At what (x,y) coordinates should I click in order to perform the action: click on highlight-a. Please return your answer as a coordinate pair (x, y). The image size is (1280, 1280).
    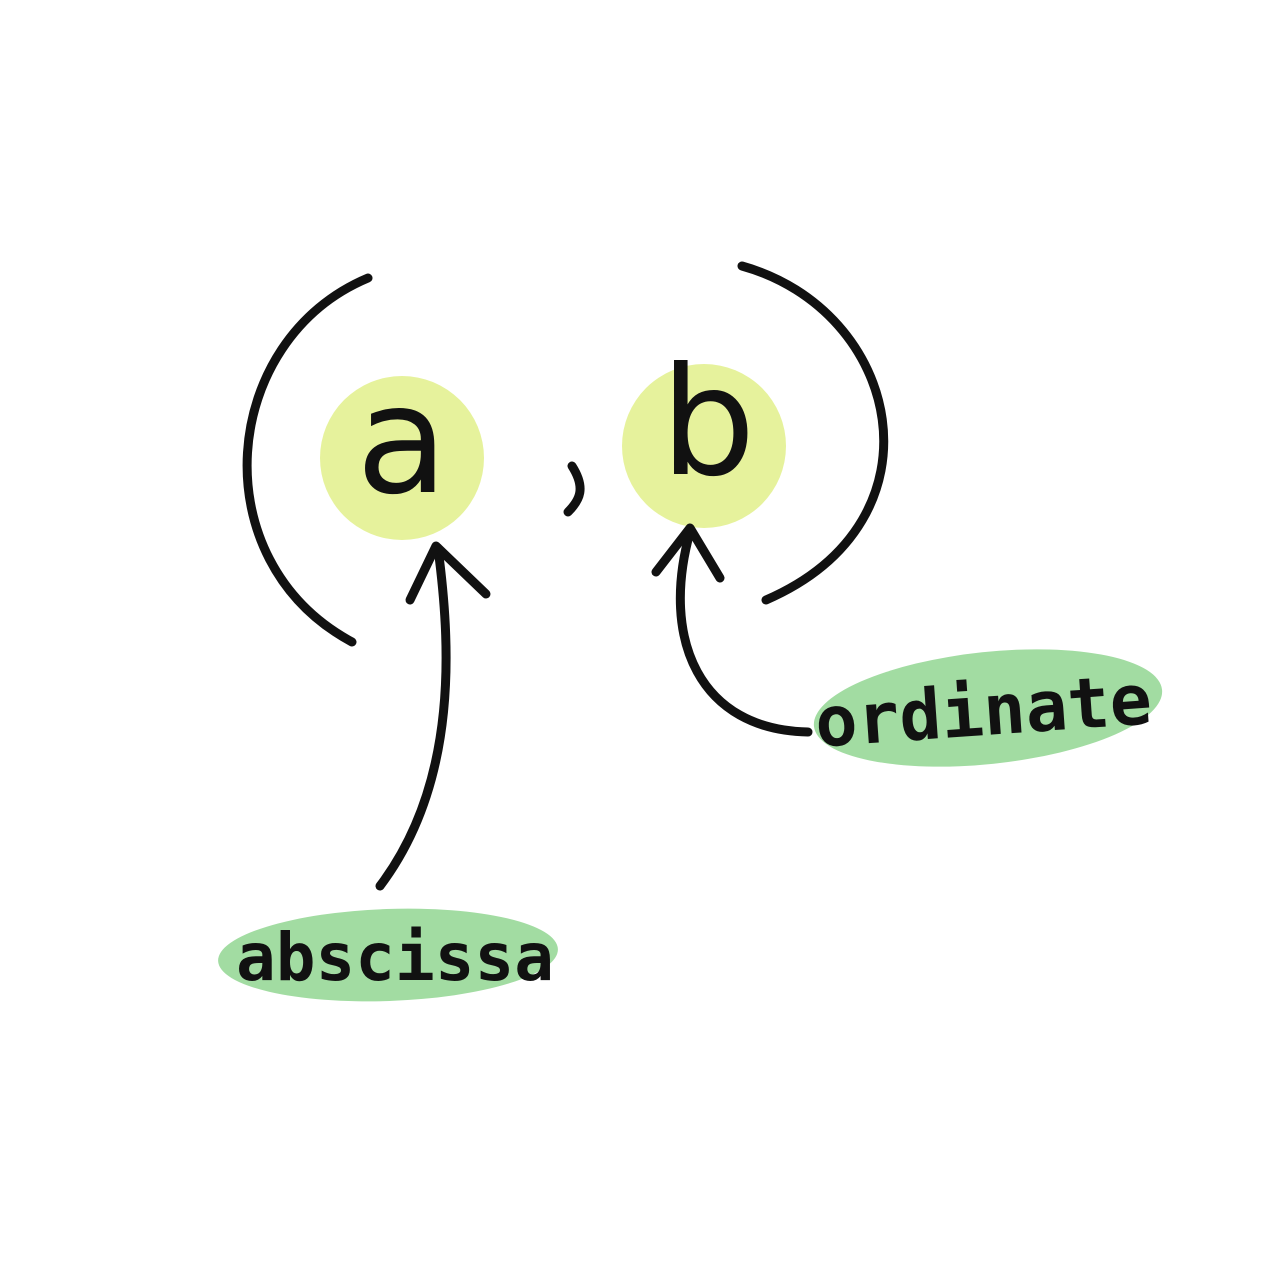
    Looking at the image, I should click on (402, 458).